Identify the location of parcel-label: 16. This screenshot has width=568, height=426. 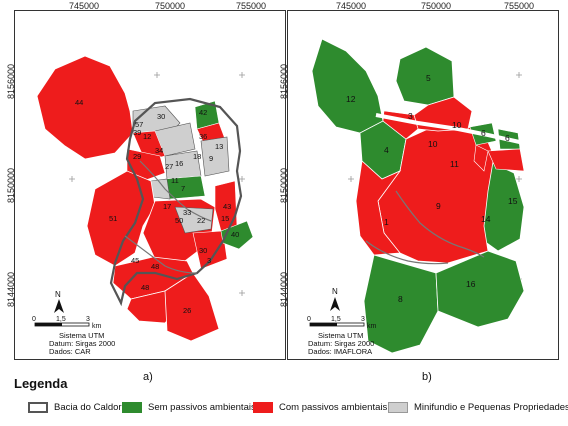
(471, 284).